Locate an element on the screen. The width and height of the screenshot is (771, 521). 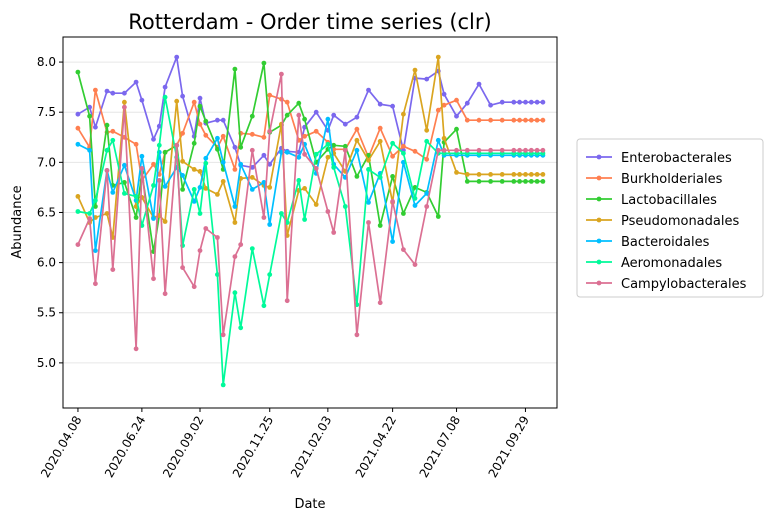
series-burkholderiales is located at coordinates (310, 135).